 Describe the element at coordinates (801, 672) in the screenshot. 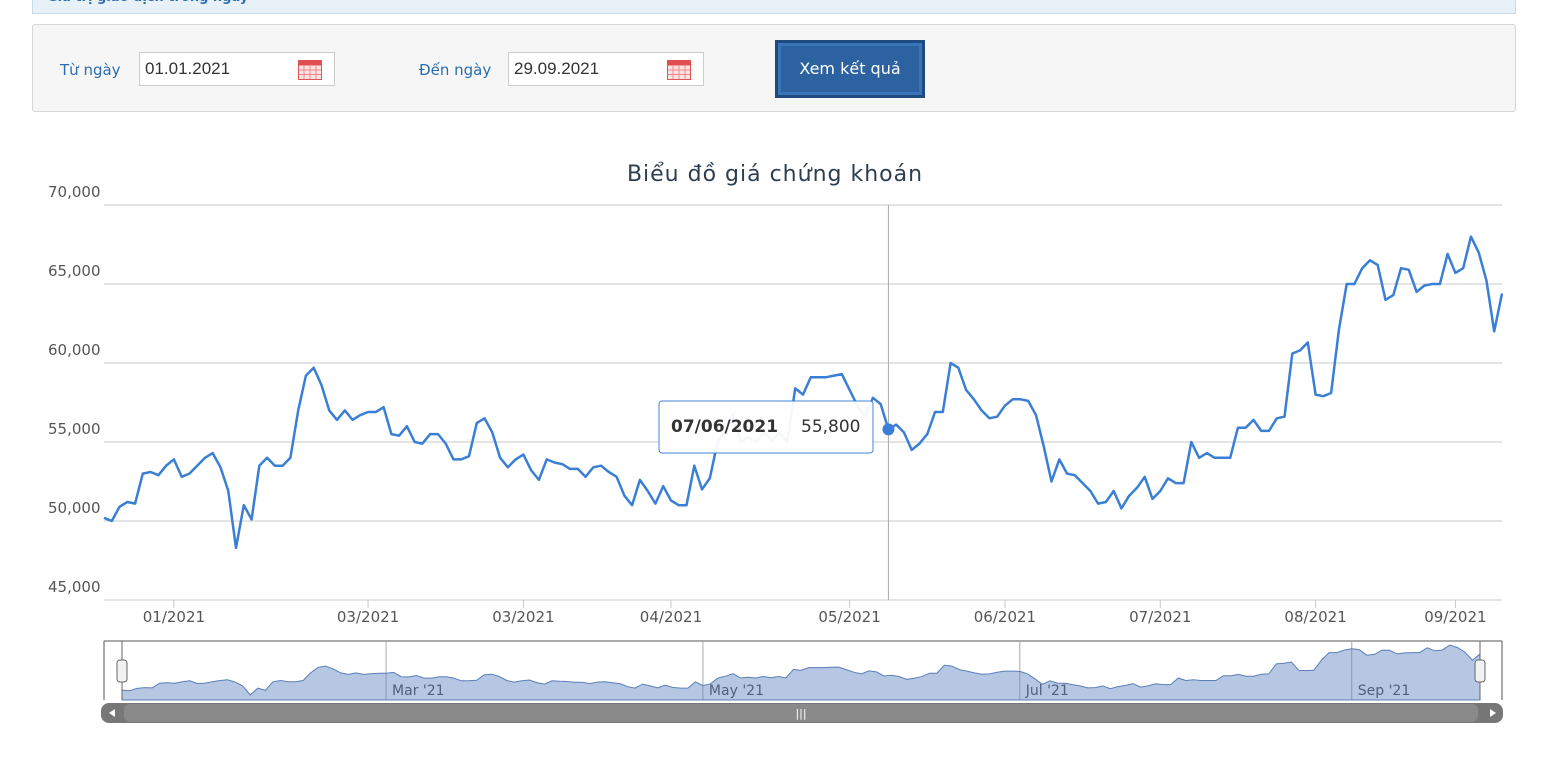

I see `navigator-area` at that location.